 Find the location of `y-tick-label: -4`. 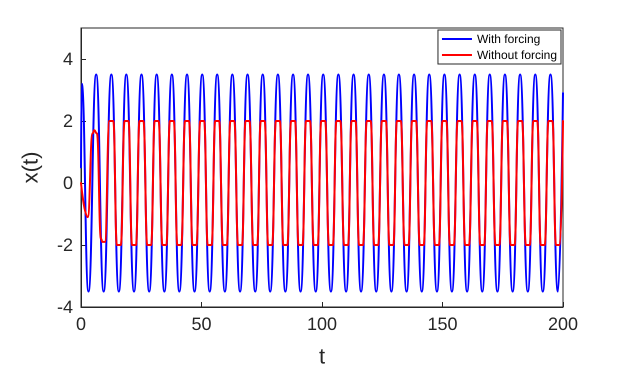

y-tick-label: -4 is located at coordinates (64, 307).